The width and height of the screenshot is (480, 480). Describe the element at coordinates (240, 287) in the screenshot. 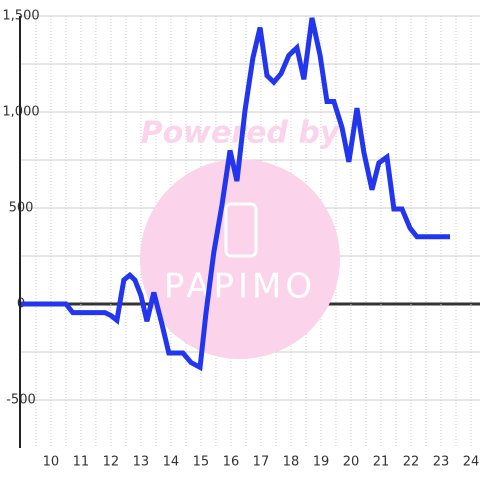

I see `watermark-logo: PAPIMO` at that location.